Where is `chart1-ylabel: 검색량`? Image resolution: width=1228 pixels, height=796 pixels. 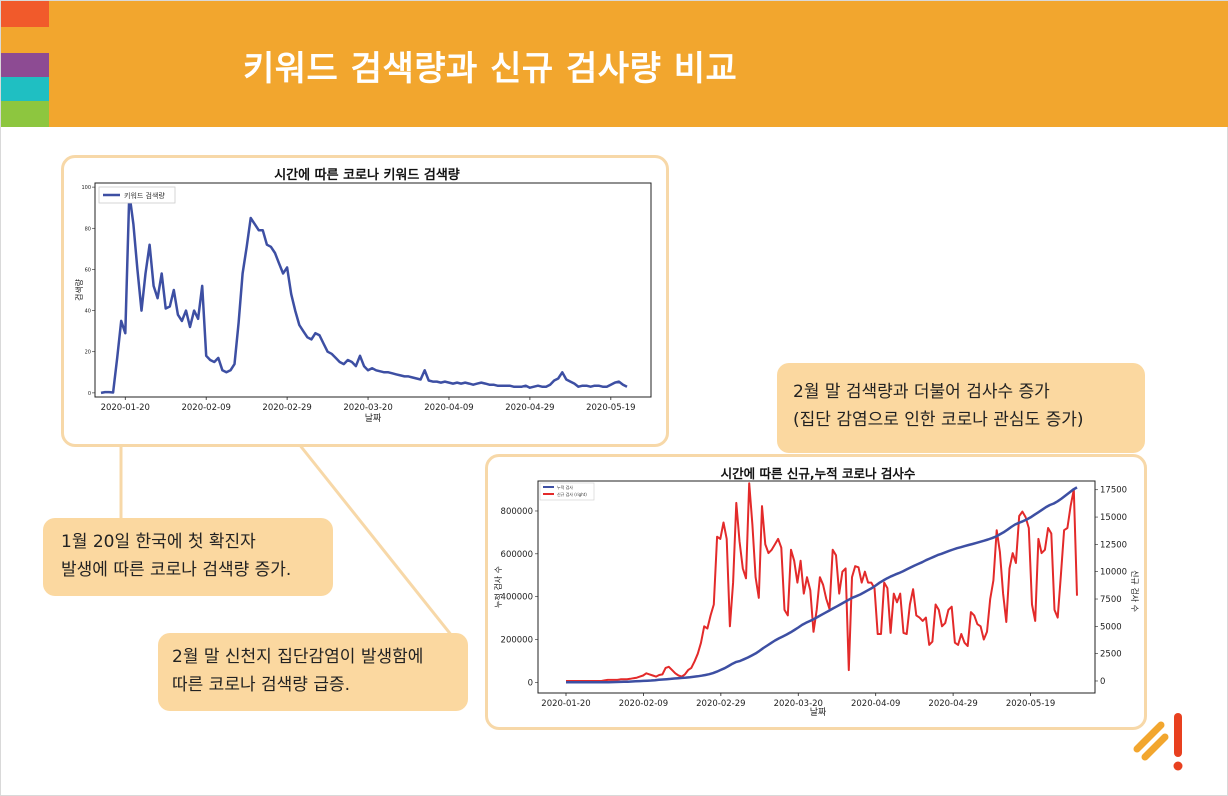
chart1-ylabel: 검색량 is located at coordinates (79, 289).